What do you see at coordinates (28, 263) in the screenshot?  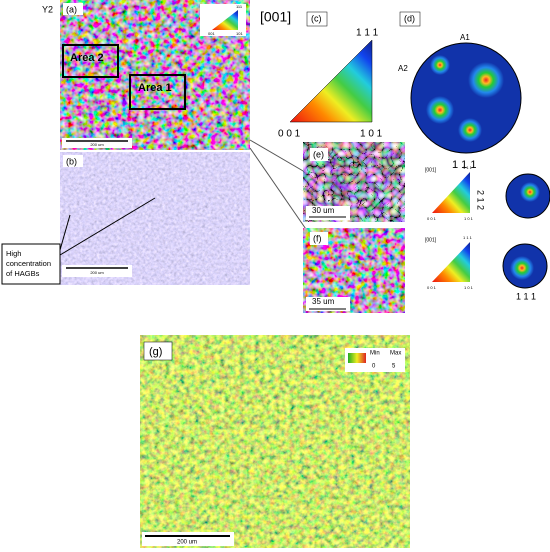 I see `note: concentration` at bounding box center [28, 263].